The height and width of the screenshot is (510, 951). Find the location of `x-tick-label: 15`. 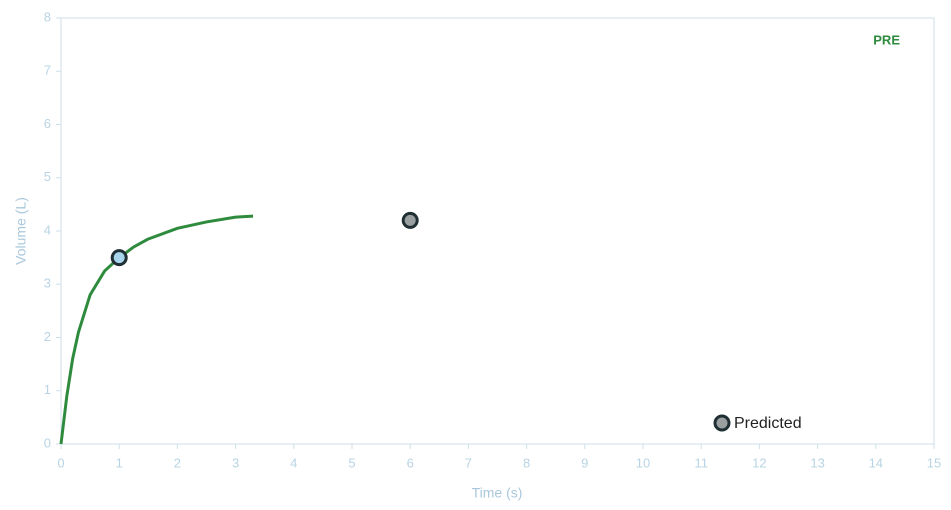

x-tick-label: 15 is located at coordinates (934, 462).